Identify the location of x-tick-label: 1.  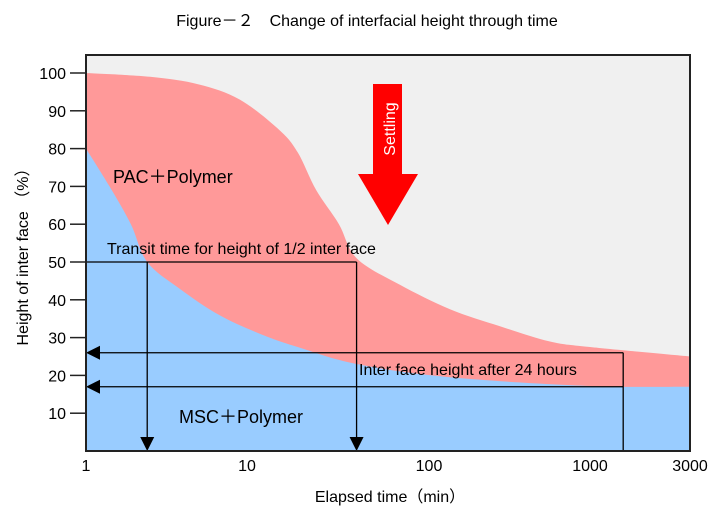
(86, 466).